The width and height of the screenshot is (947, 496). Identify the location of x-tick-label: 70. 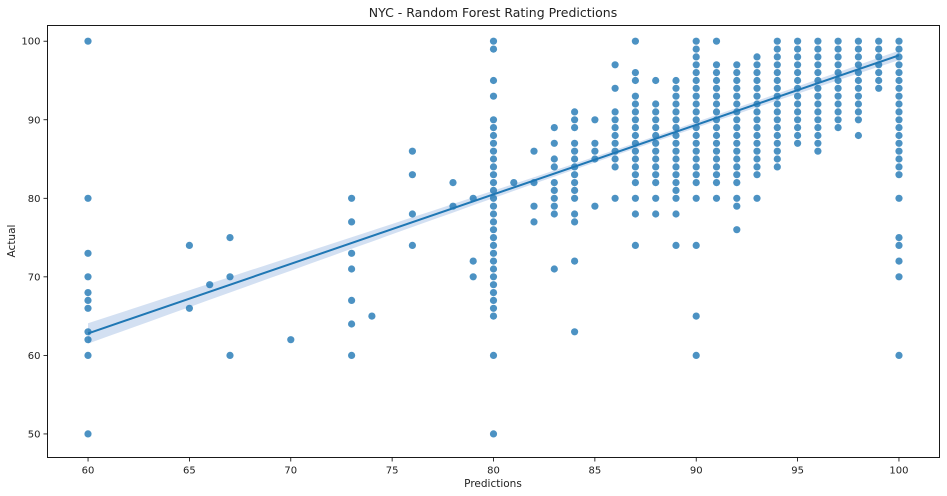
(290, 471).